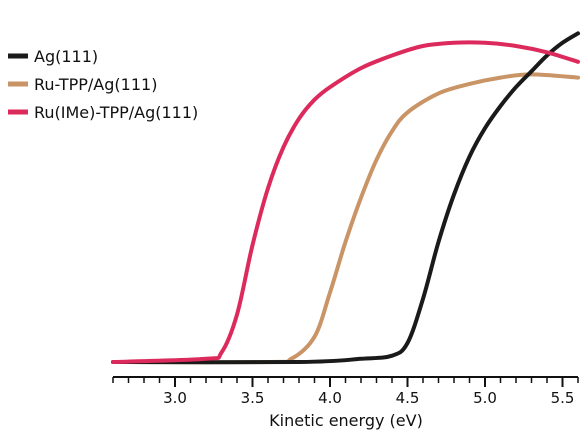  What do you see at coordinates (95, 84) in the screenshot?
I see `legend-label: Ru-TPP/Ag(111)` at bounding box center [95, 84].